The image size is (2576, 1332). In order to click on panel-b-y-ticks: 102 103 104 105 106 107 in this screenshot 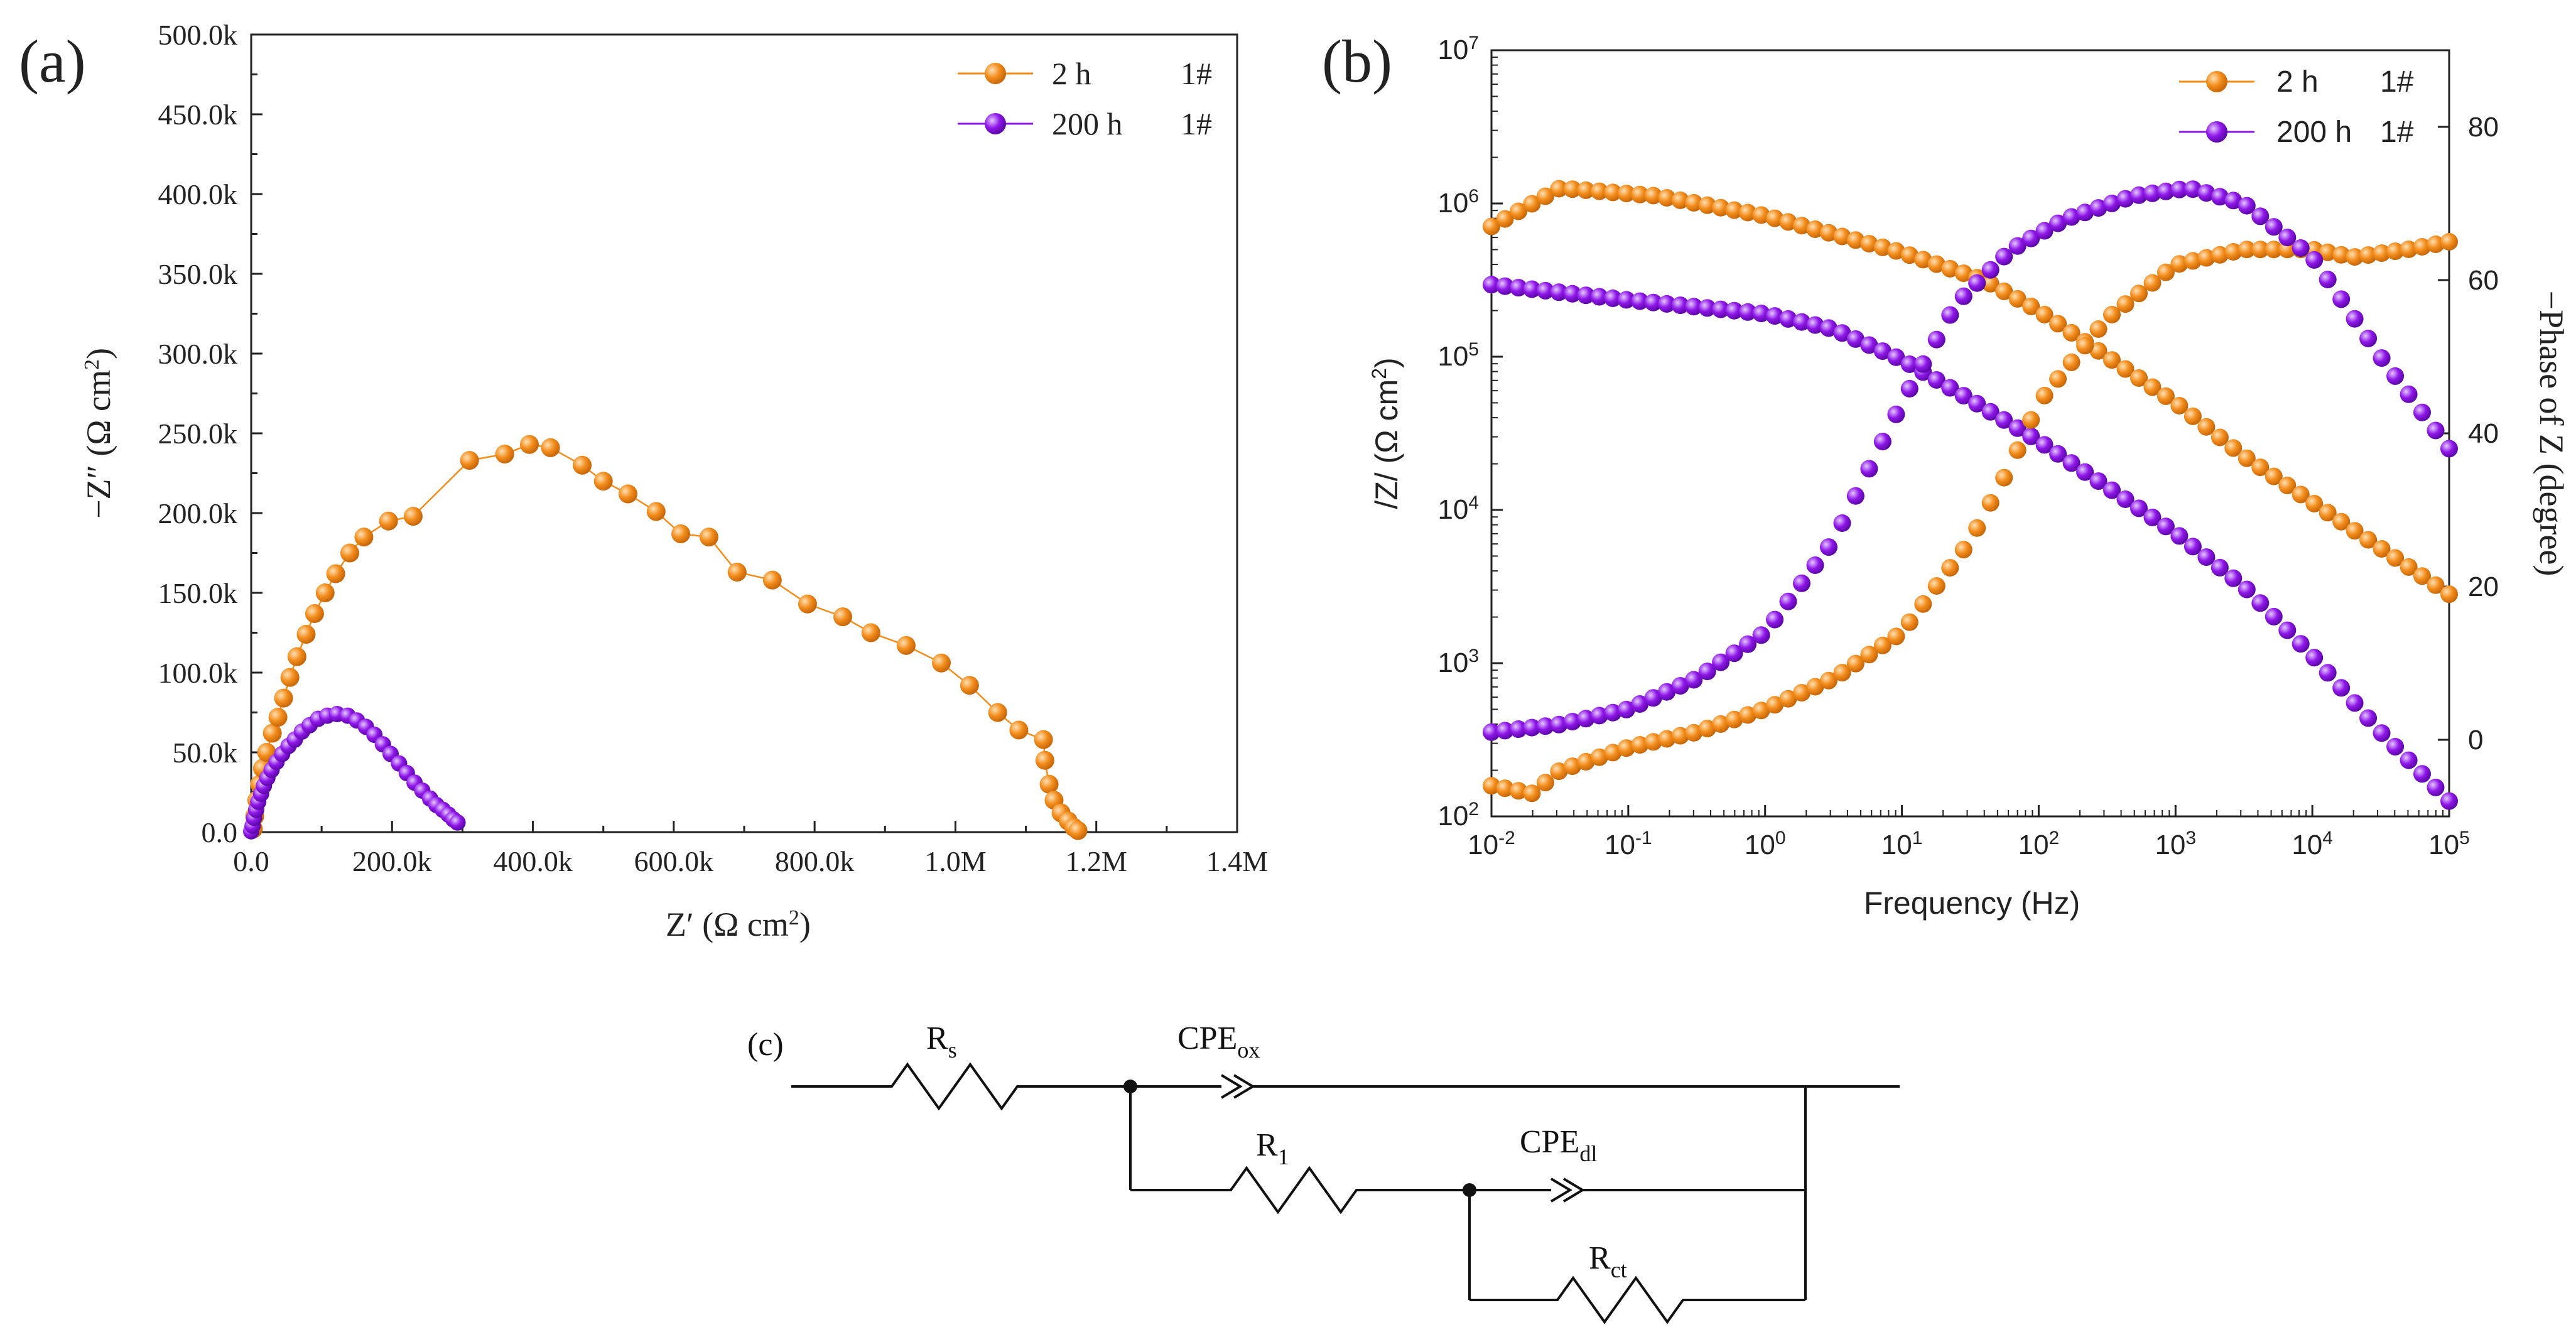, I will do `click(1470, 432)`.